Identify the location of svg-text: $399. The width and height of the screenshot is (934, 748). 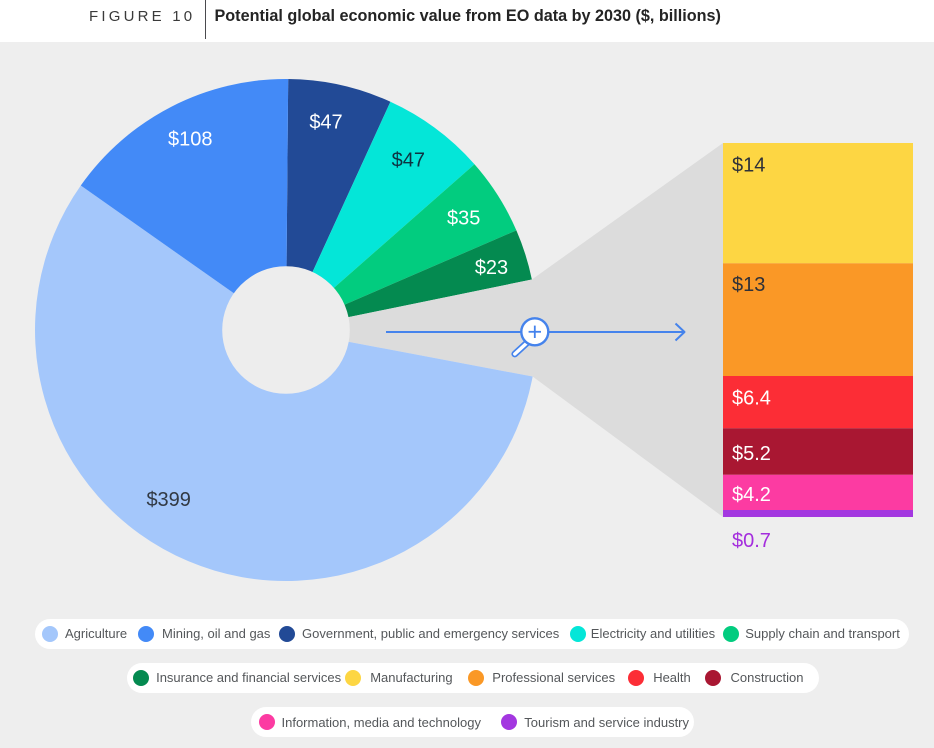
(168, 500).